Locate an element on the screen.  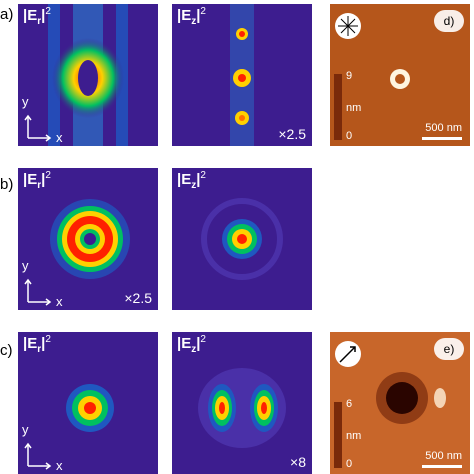
colorbar-max: 9 is located at coordinates (349, 76).